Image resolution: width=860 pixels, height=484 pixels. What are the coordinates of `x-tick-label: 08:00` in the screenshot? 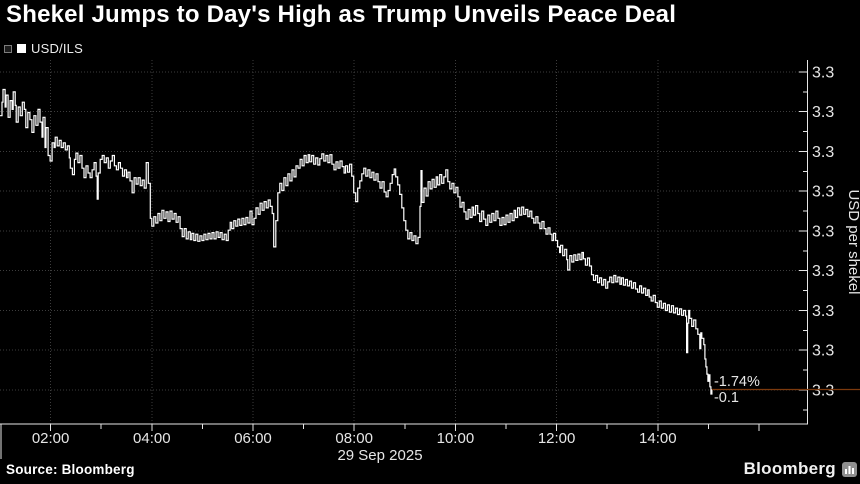 It's located at (354, 438).